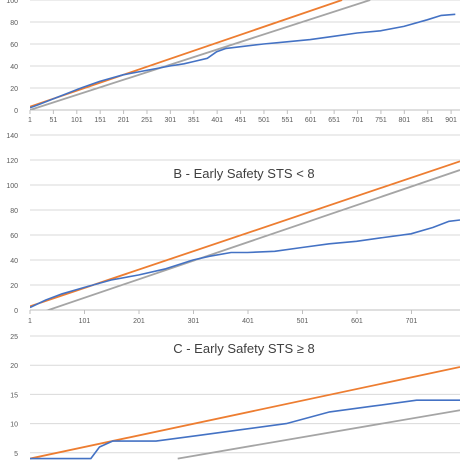  What do you see at coordinates (53, 120) in the screenshot?
I see `x-tick-label: 51` at bounding box center [53, 120].